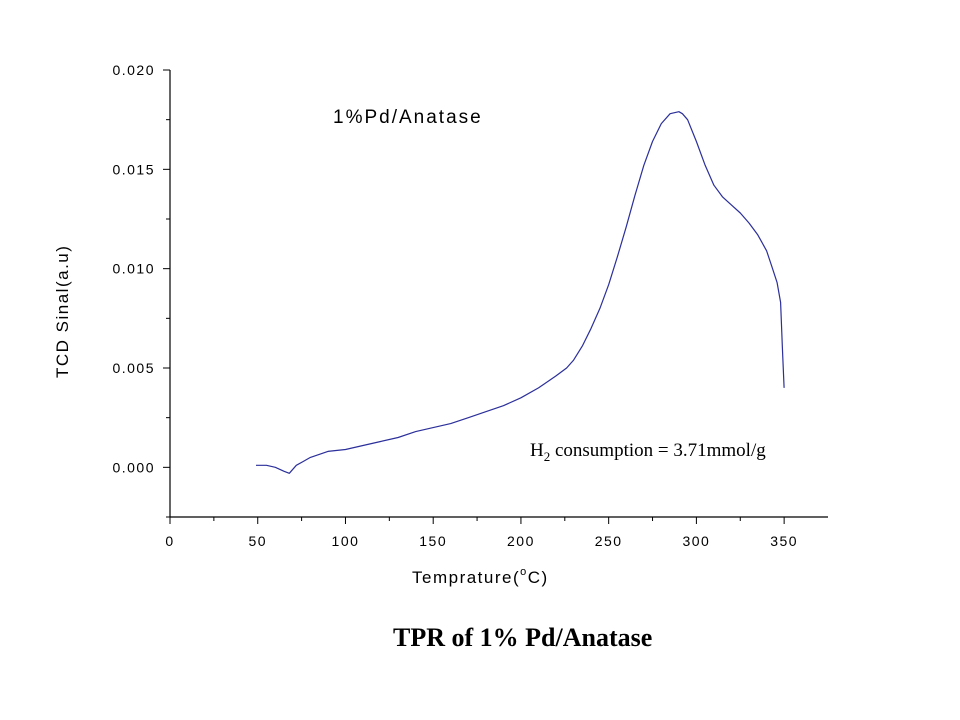 The image size is (960, 720). I want to click on x-axis-label: Temprature(oC), so click(480, 576).